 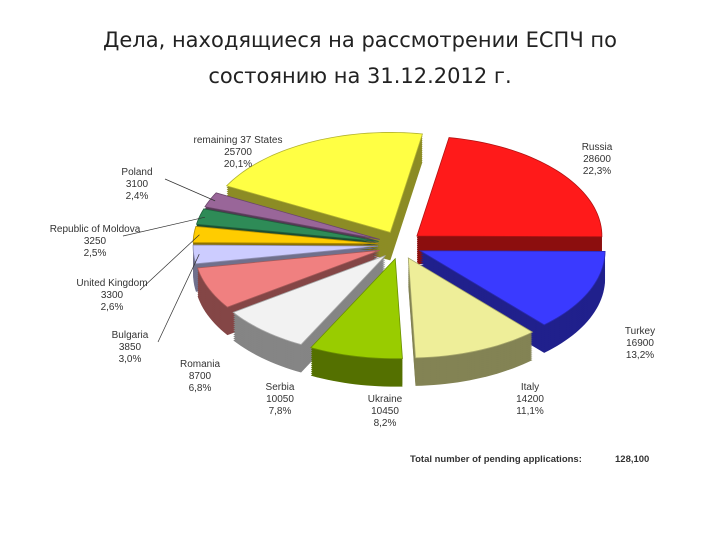 I want to click on slice-value: 3250, so click(x=95, y=241).